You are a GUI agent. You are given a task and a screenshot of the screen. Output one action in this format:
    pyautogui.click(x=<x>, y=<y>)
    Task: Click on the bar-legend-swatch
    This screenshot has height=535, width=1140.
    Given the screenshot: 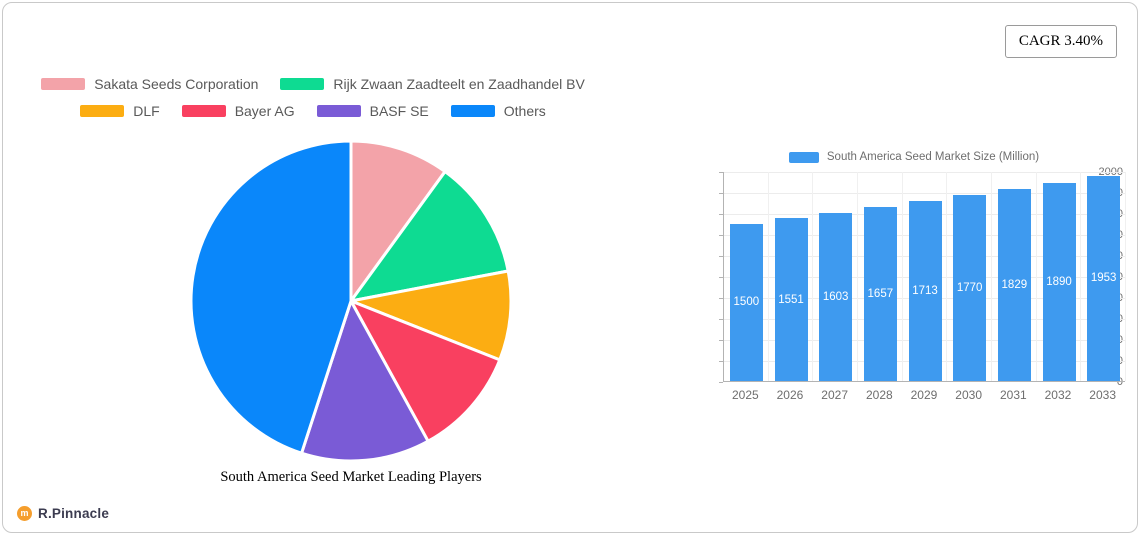 What is the action you would take?
    pyautogui.click(x=803, y=157)
    